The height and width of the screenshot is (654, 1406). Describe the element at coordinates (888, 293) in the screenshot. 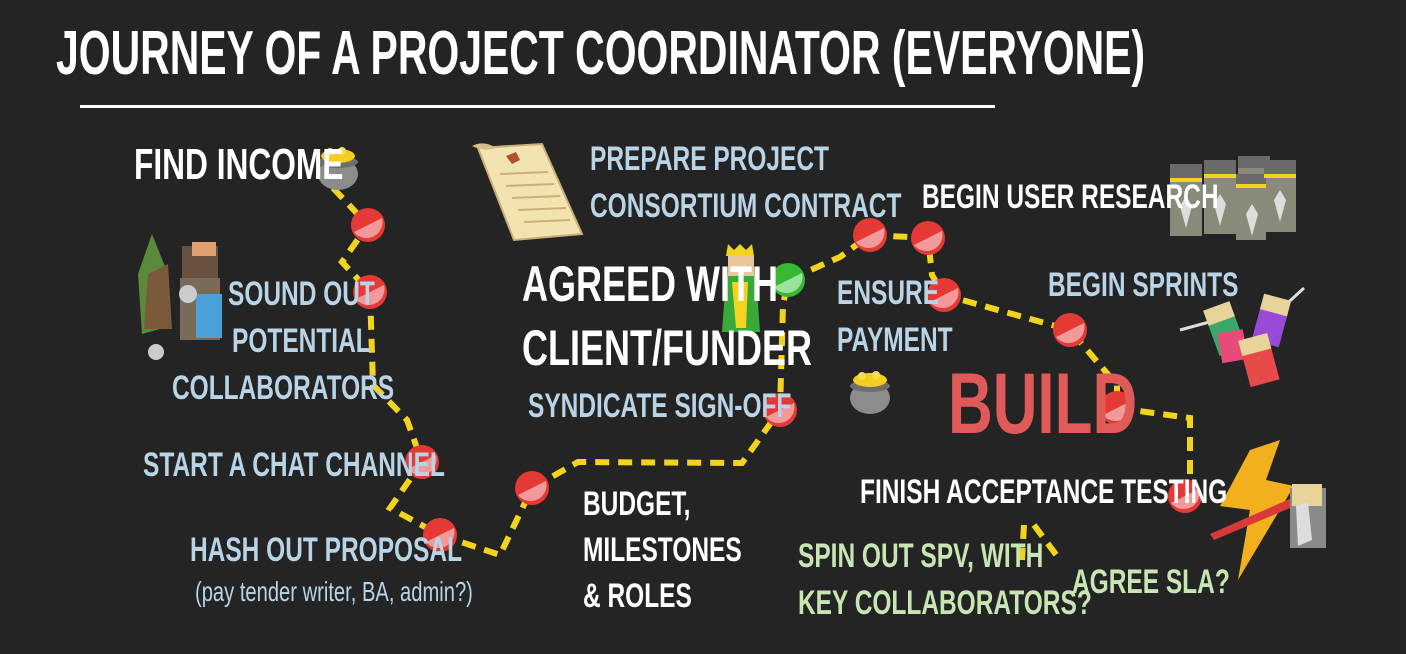

I see `label-ensure-line1: ENSURE` at that location.